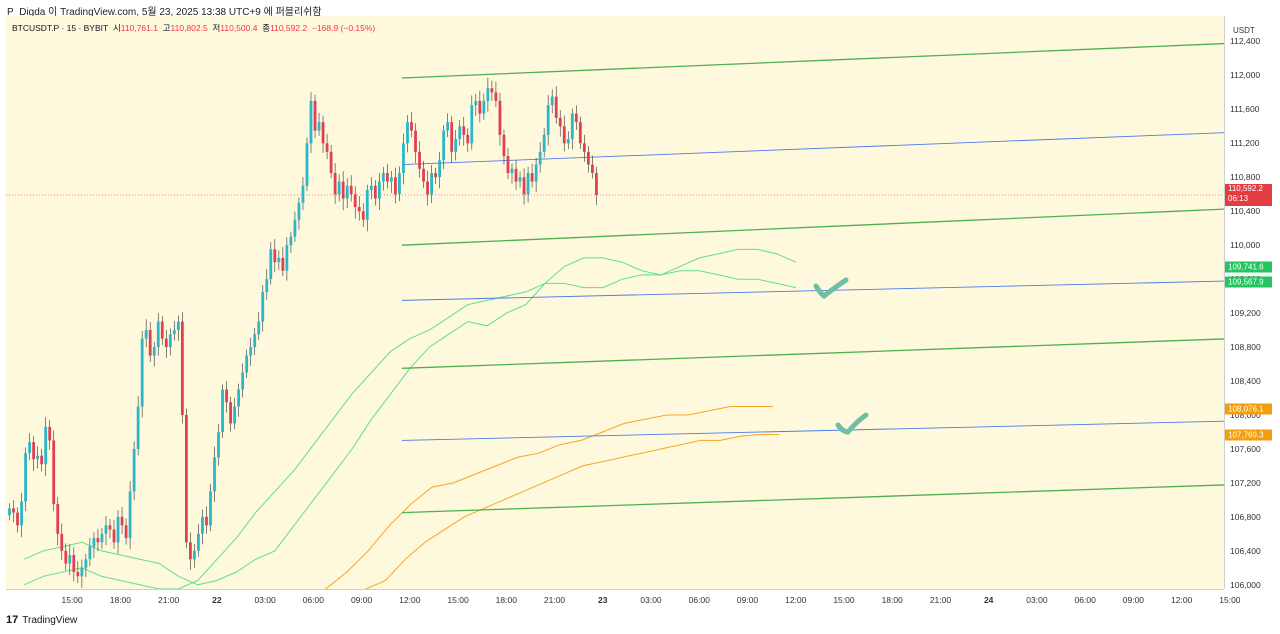 This screenshot has width=1280, height=634. Describe the element at coordinates (1248, 435) in the screenshot. I see `indicator-price-label: 107,769.3` at that location.